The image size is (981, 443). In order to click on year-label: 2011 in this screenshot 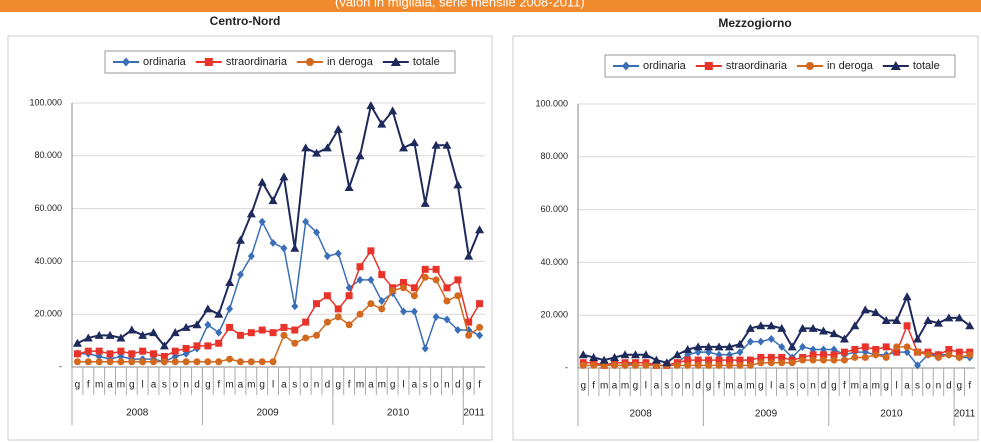, I will do `click(474, 413)`.